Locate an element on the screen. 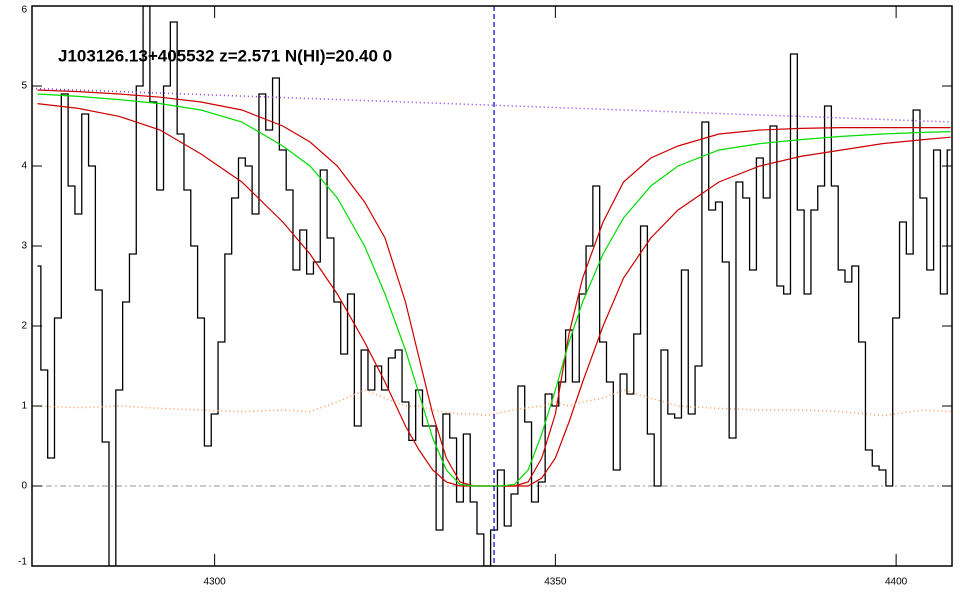 The image size is (960, 600). y-tick-label: 1 is located at coordinates (24, 406).